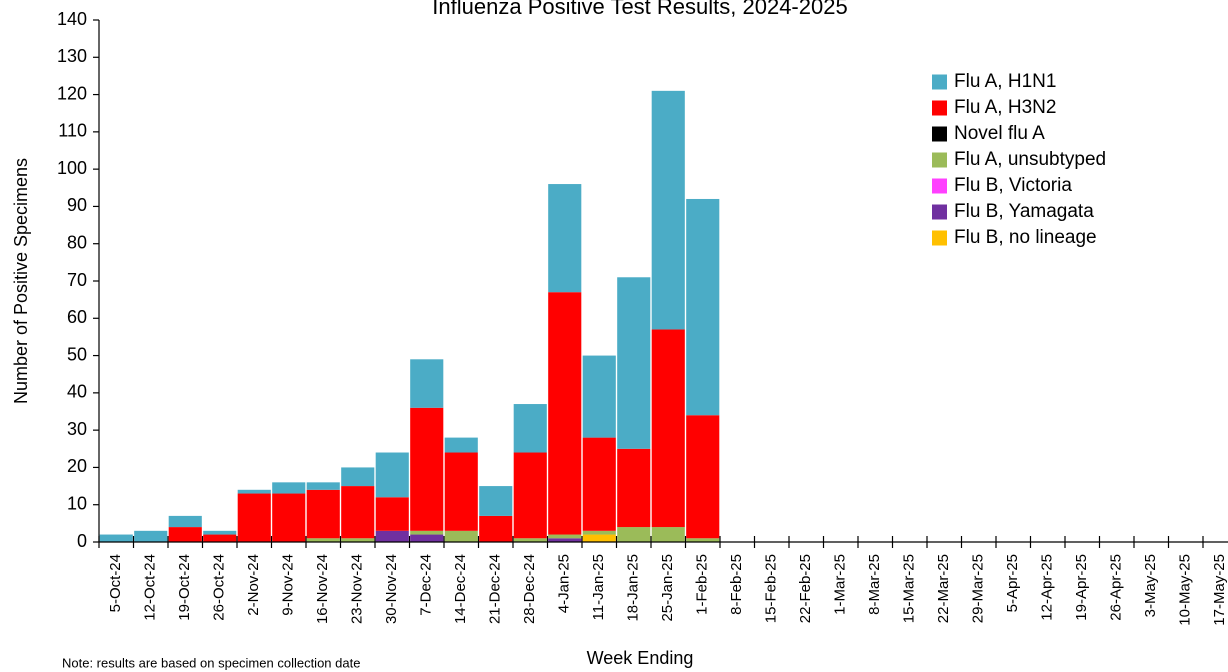 The width and height of the screenshot is (1228, 672). I want to click on y-tick-label: 10, so click(77, 503).